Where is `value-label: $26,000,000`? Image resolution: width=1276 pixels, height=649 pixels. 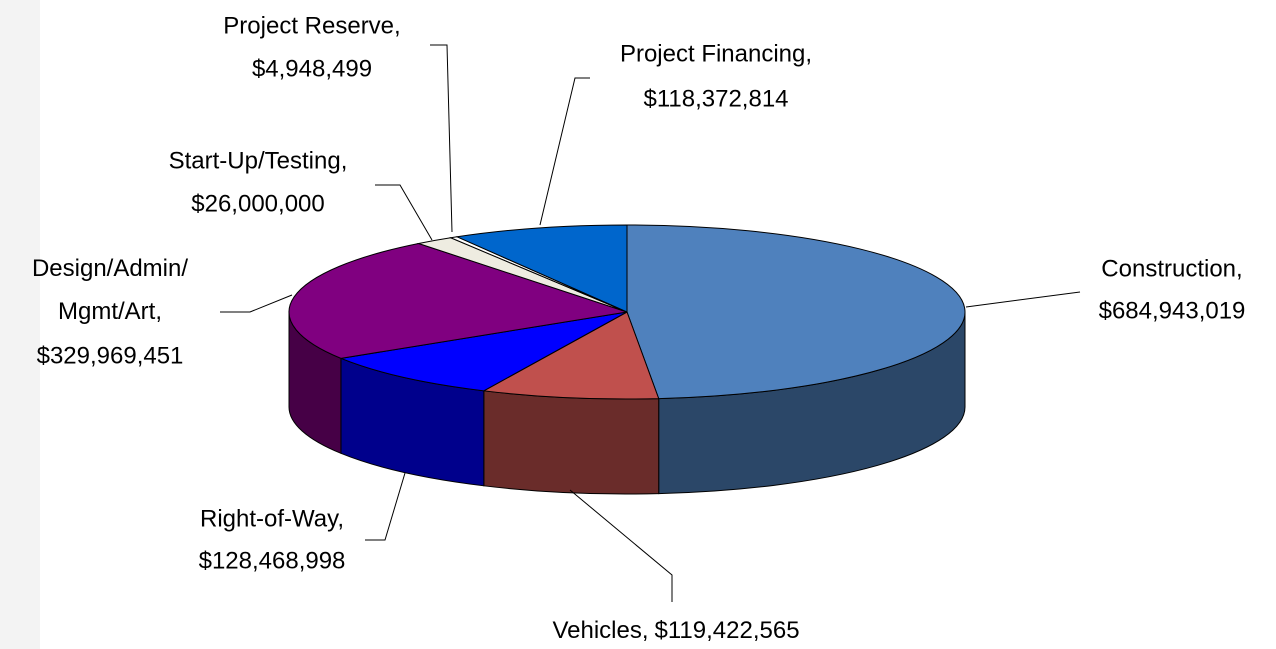
value-label: $26,000,000 is located at coordinates (257, 203).